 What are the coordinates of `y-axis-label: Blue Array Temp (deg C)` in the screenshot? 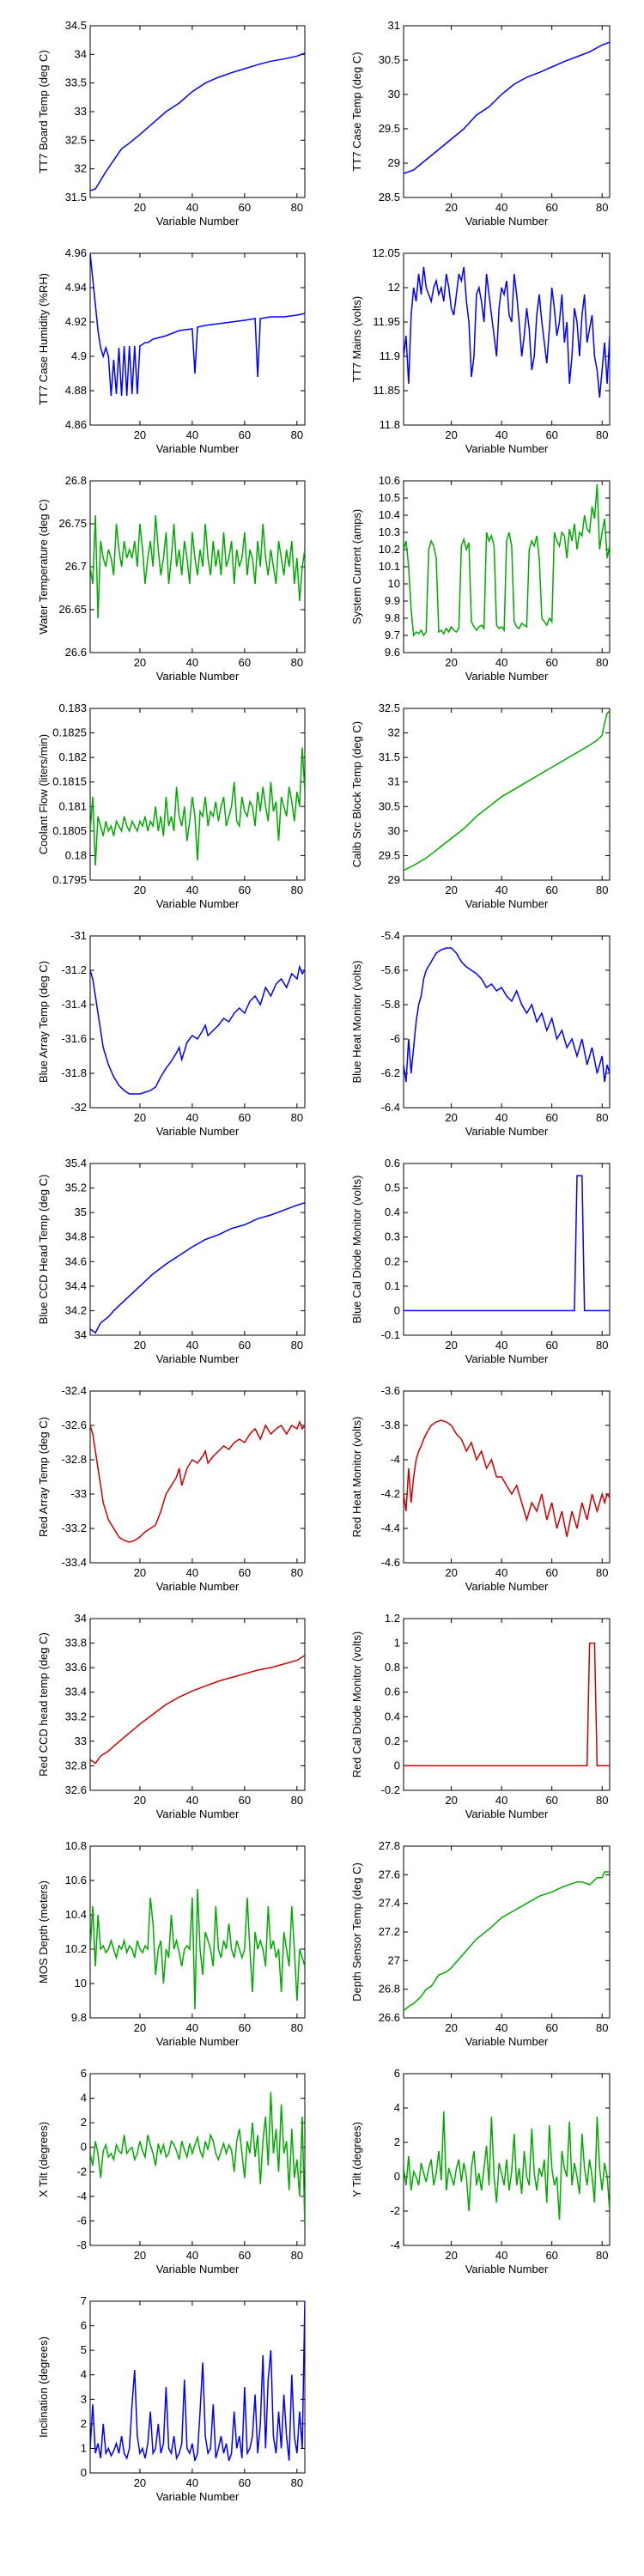 It's located at (44, 1022).